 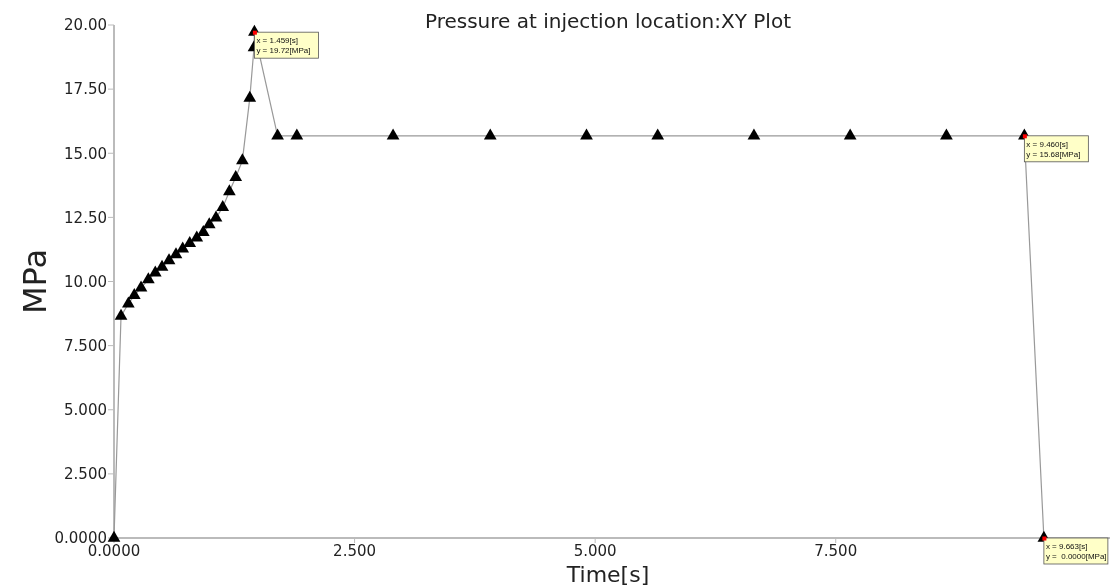 What do you see at coordinates (85, 89) in the screenshot?
I see `y-tick-label: 17.50` at bounding box center [85, 89].